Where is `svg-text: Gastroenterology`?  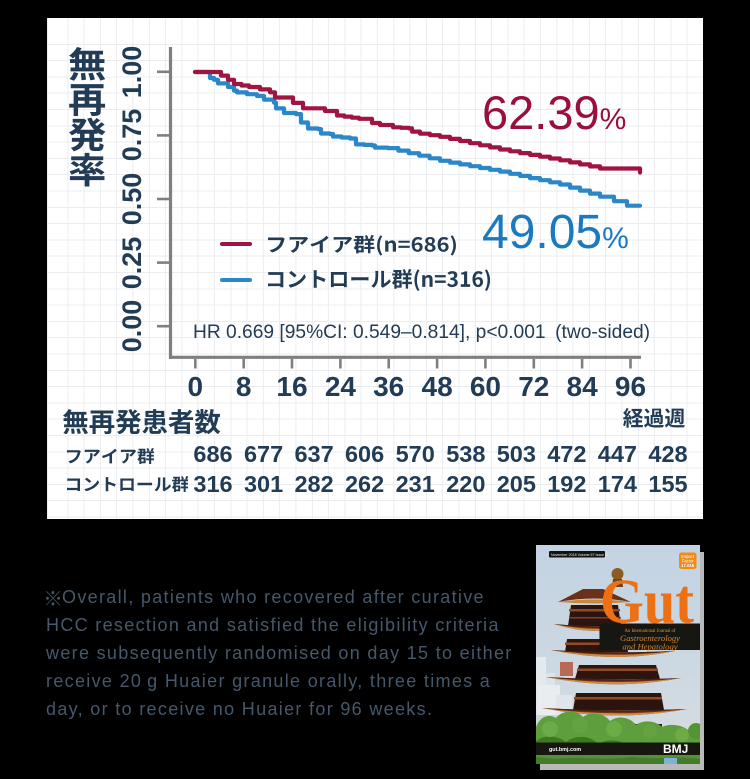
svg-text: Gastroenterology is located at coordinates (650, 638).